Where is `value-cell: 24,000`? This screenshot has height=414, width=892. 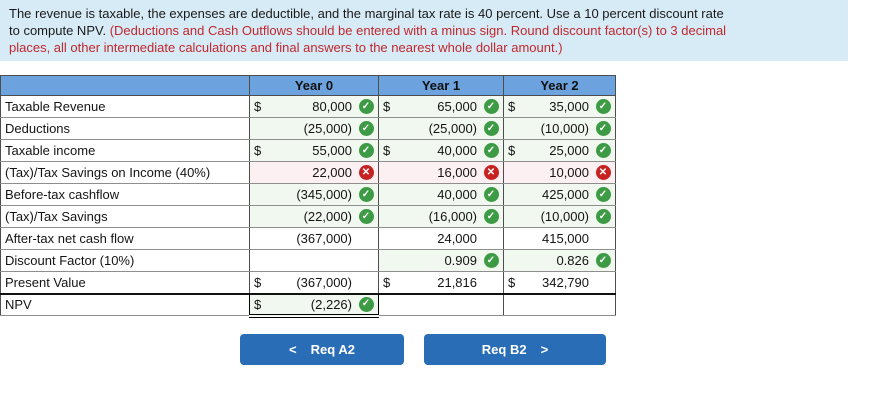
value-cell: 24,000 is located at coordinates (441, 238).